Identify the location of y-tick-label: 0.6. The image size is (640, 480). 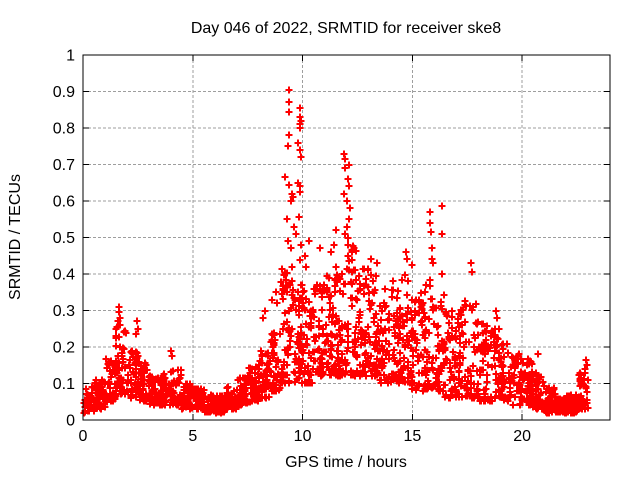
(64, 202).